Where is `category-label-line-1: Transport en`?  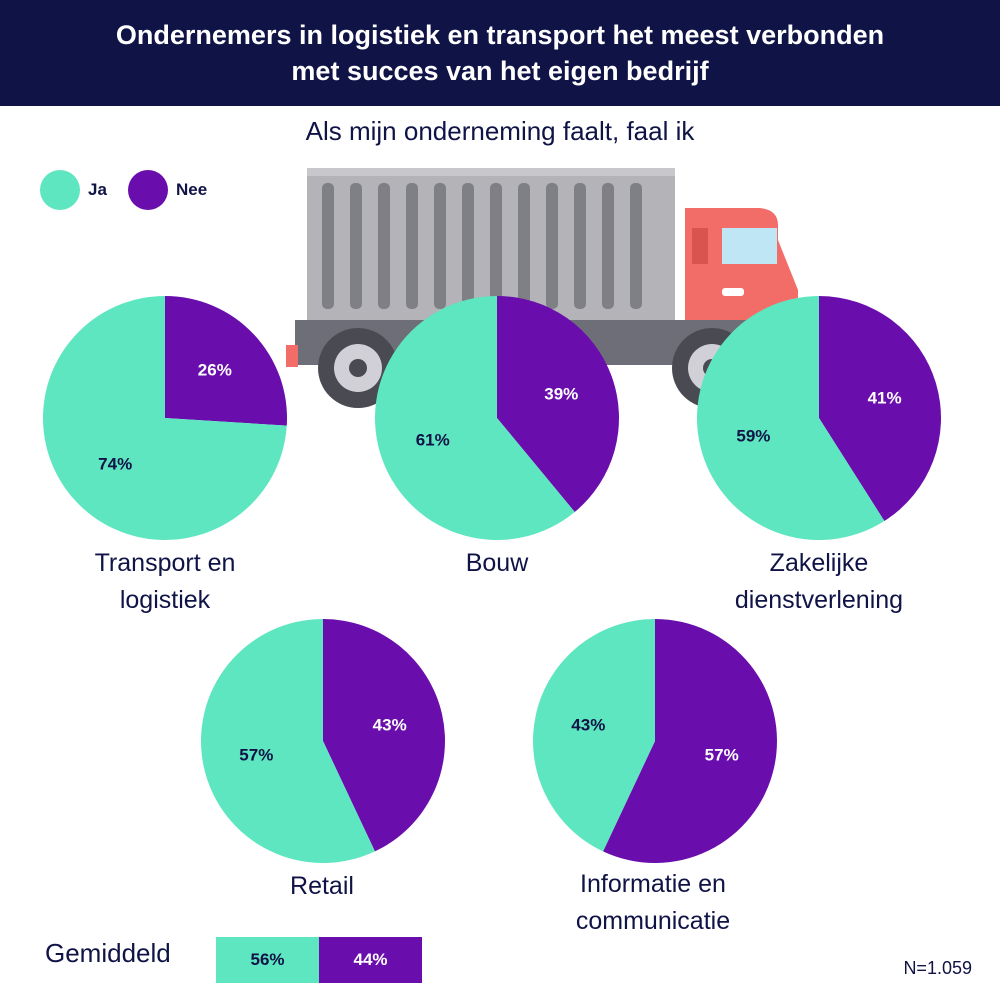
category-label-line-1: Transport en is located at coordinates (165, 563).